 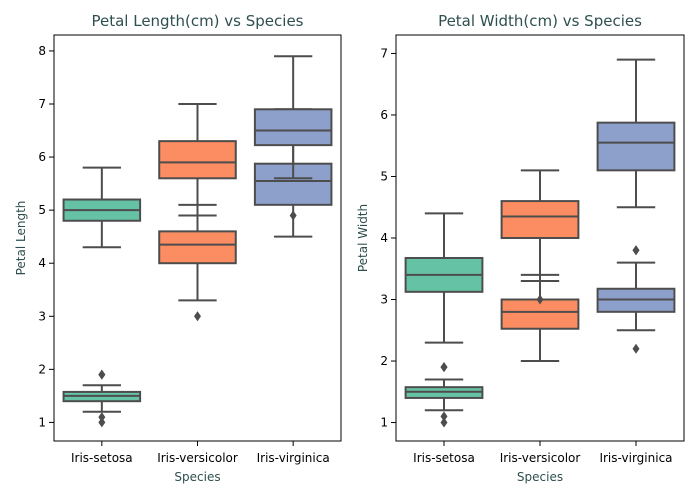 I want to click on y-tick-label: 8, so click(x=42, y=51).